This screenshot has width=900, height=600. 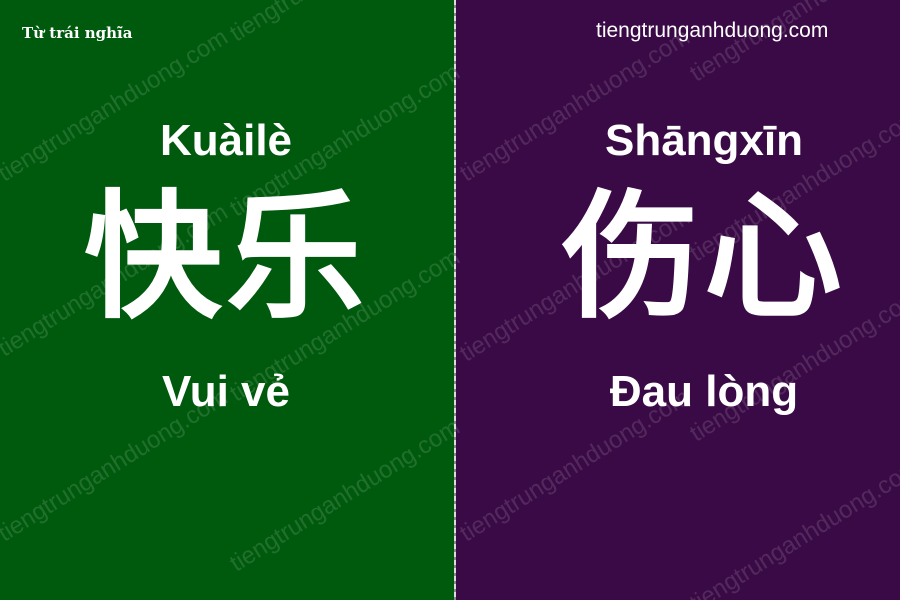 I want to click on left-meaning: Vui vẻ, so click(x=226, y=391).